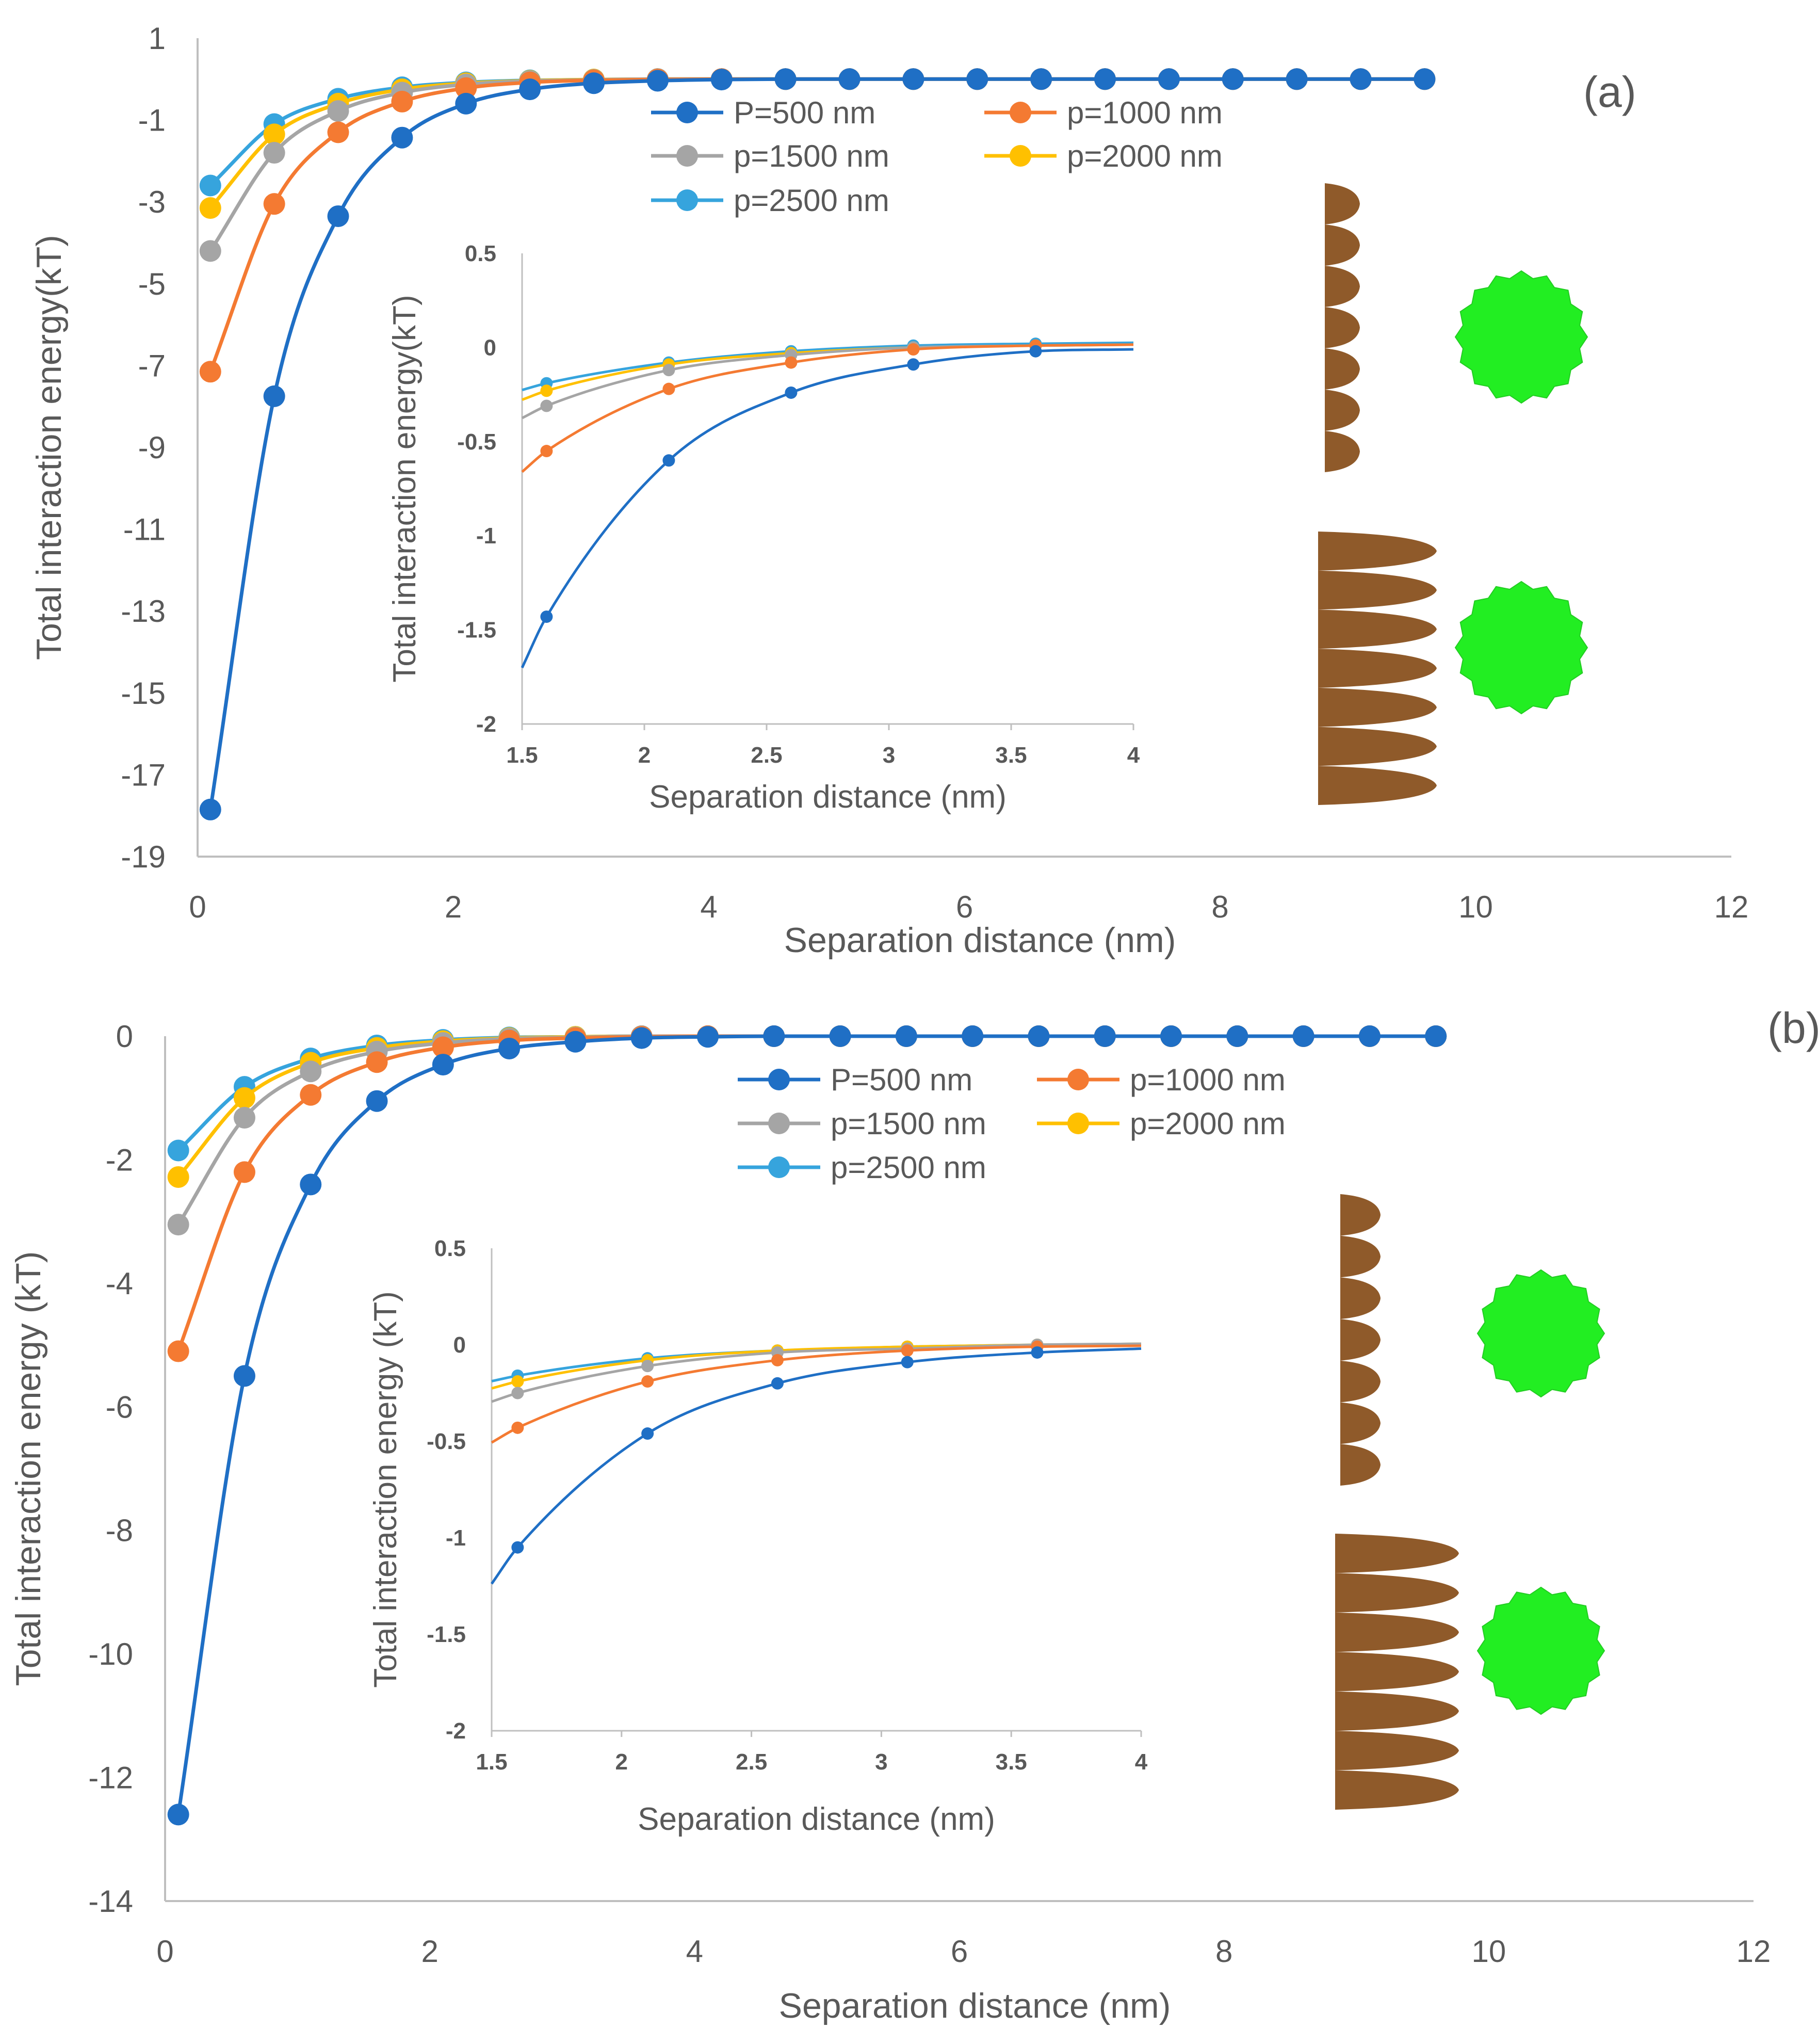 The height and width of the screenshot is (2044, 1818). What do you see at coordinates (481, 254) in the screenshot?
I see `inset-y-tick-label: 0.5` at bounding box center [481, 254].